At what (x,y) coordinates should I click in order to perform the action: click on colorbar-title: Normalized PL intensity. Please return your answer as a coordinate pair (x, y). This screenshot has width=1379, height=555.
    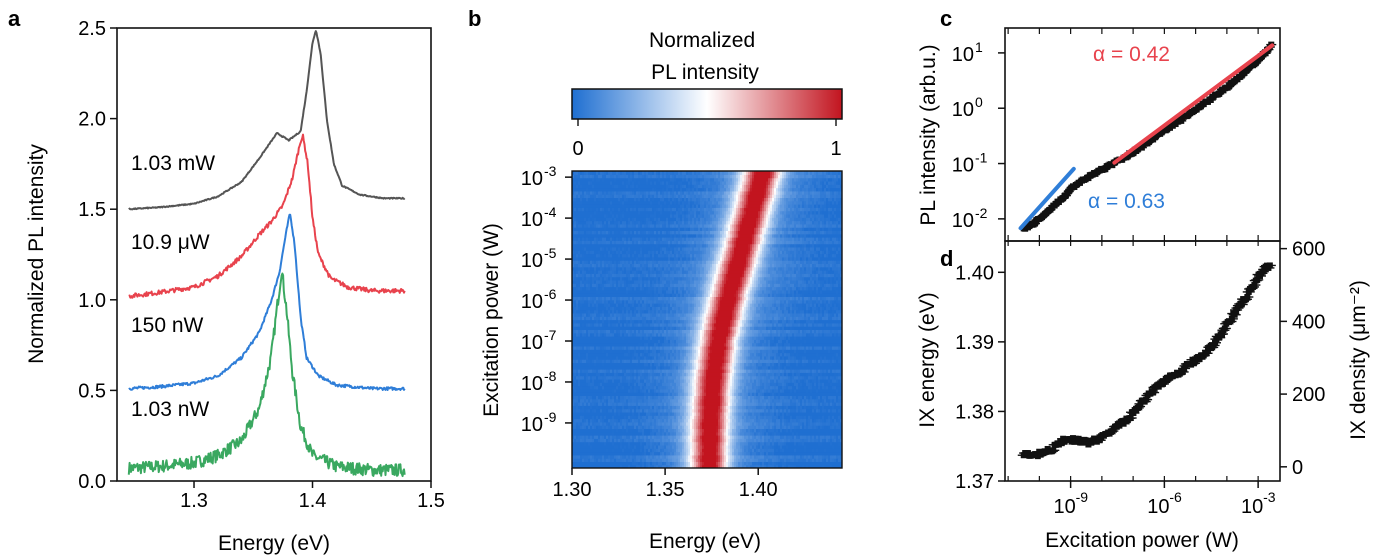
    Looking at the image, I should click on (705, 56).